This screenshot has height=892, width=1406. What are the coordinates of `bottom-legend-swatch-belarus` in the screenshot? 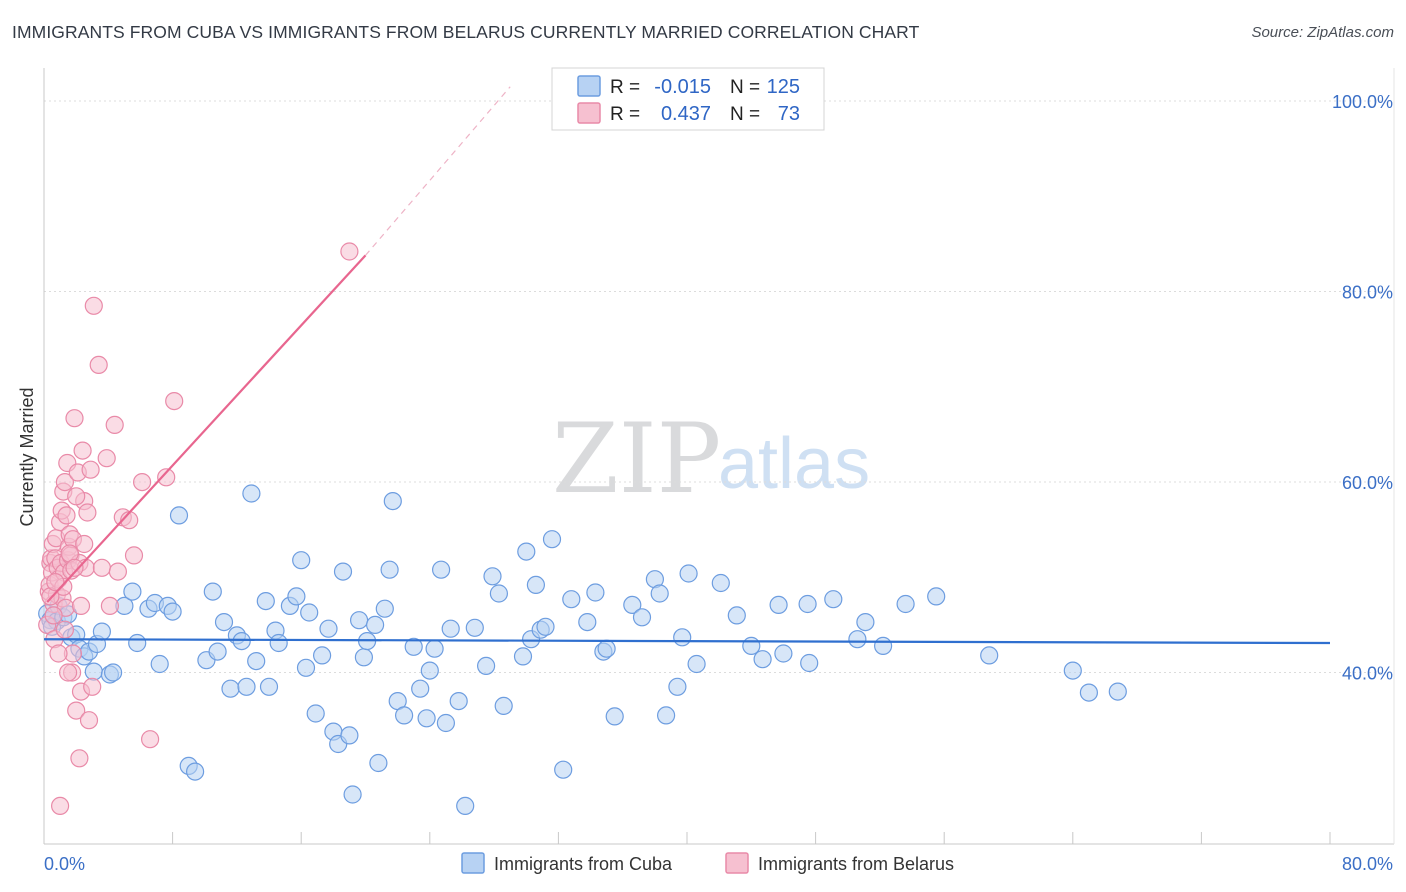 It's located at (737, 863).